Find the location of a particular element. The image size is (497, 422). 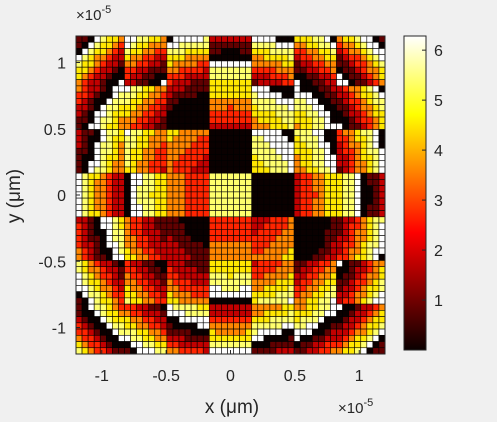

x-tick-label: 0.5 is located at coordinates (295, 376).